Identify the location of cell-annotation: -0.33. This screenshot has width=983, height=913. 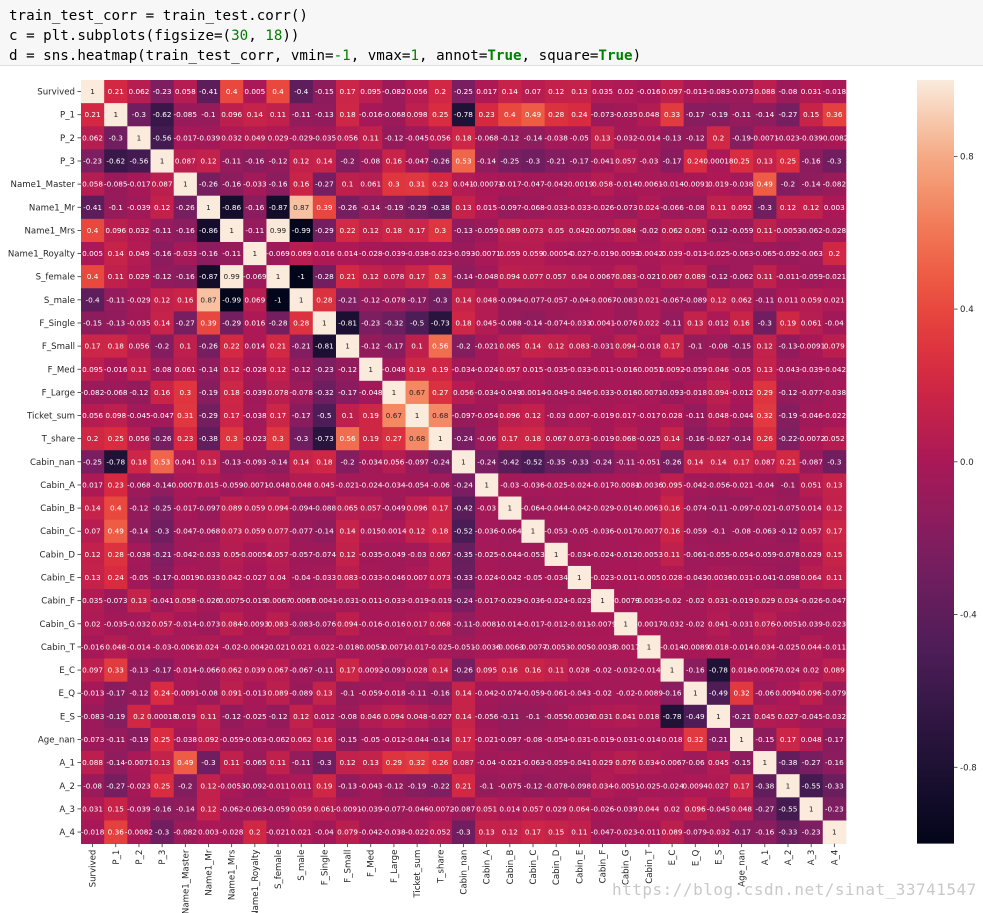
(463, 577).